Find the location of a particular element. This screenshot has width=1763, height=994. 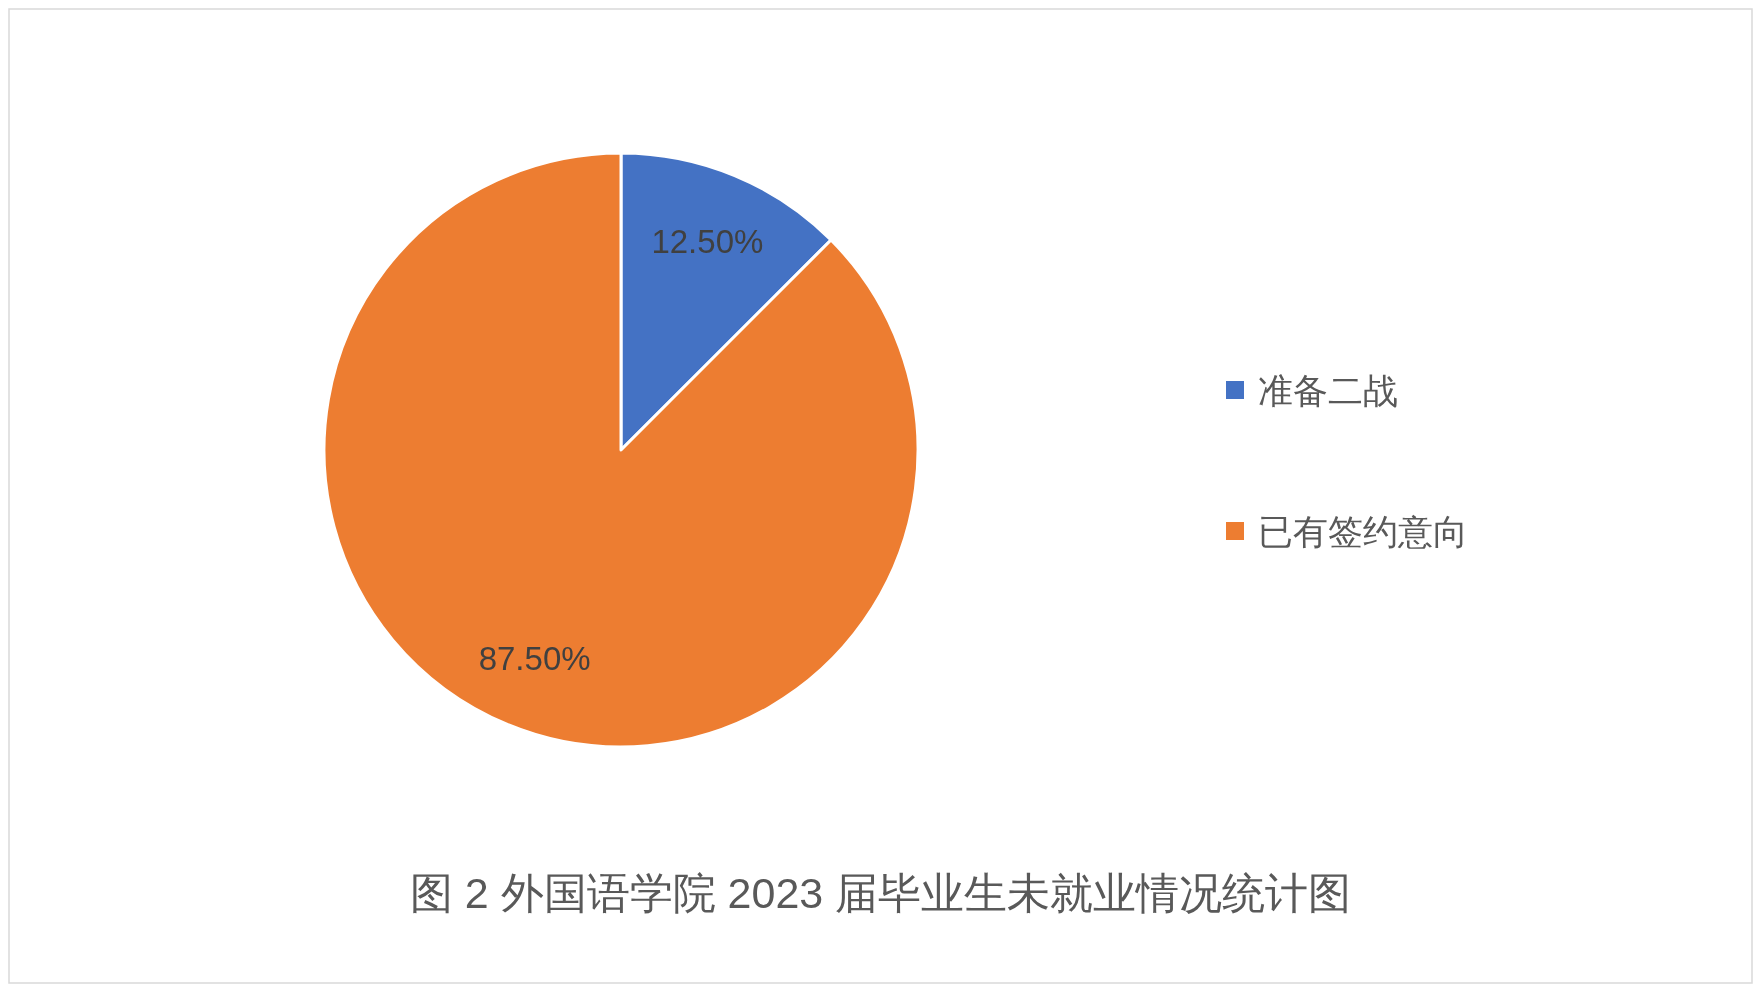

data-label: 87.50% is located at coordinates (534, 659).